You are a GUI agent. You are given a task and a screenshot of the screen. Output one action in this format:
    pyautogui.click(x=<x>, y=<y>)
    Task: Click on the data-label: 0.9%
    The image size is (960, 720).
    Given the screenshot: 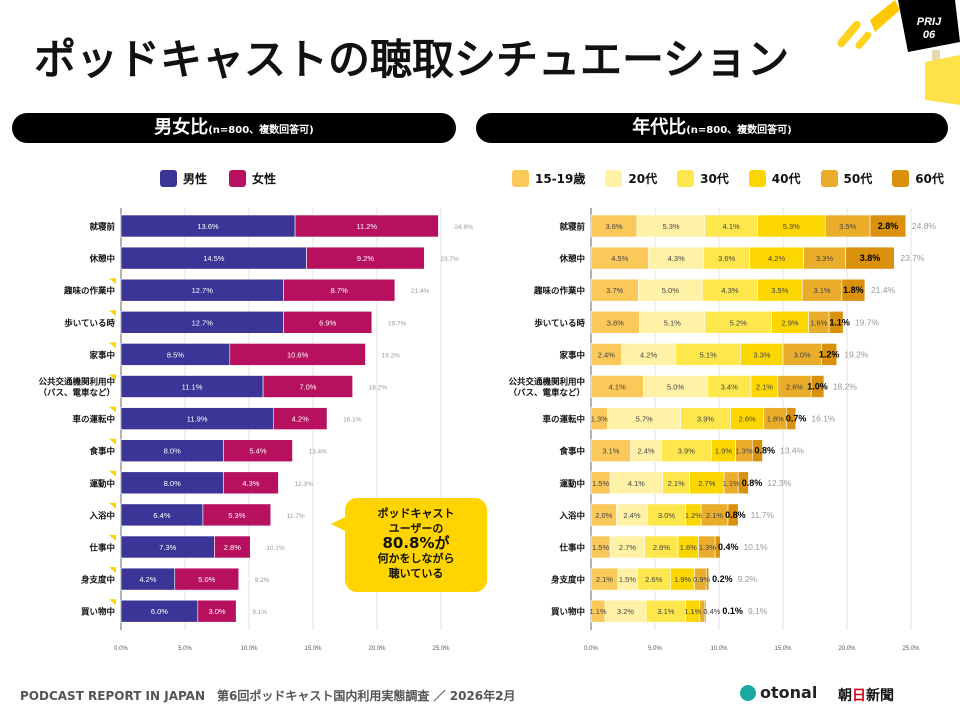 What is the action you would take?
    pyautogui.click(x=701, y=579)
    